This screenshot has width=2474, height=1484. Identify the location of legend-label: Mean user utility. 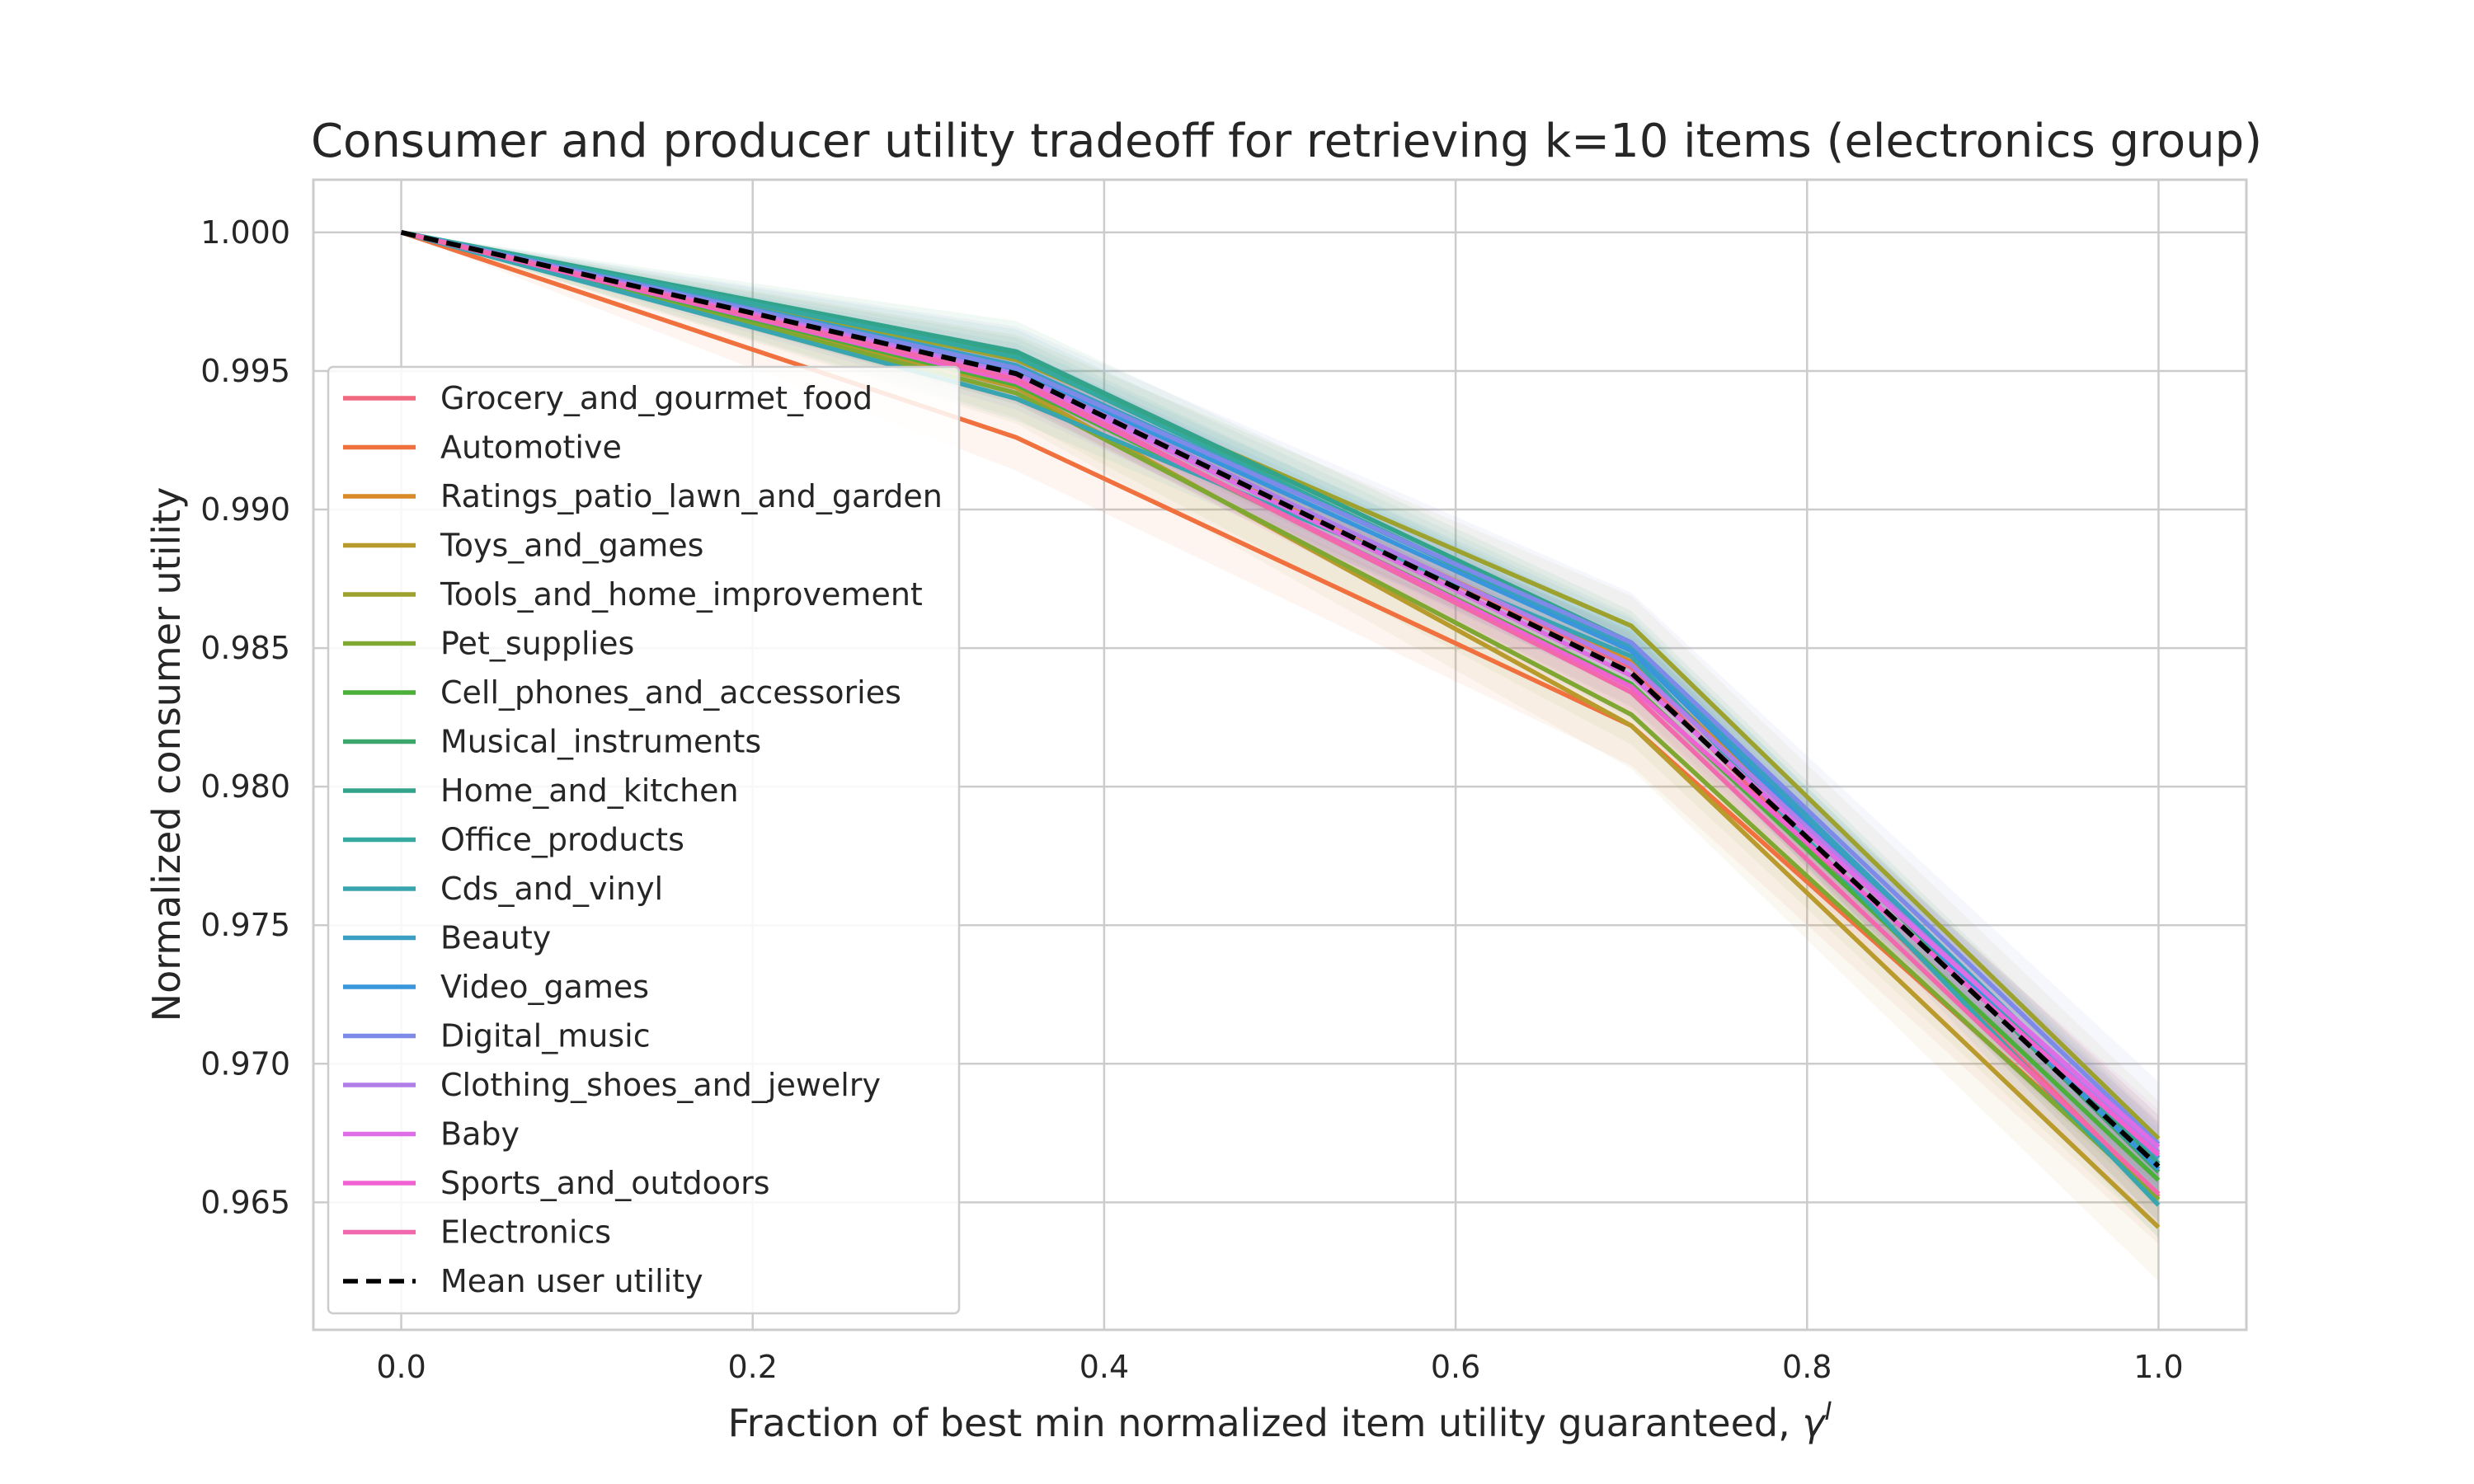
(571, 1281).